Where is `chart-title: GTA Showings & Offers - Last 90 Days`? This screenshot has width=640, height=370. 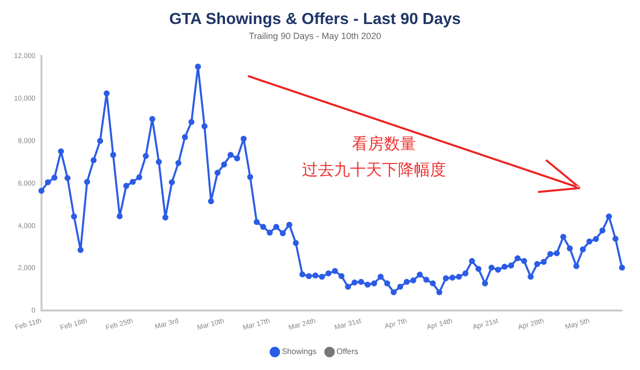 chart-title: GTA Showings & Offers - Last 90 Days is located at coordinates (315, 19).